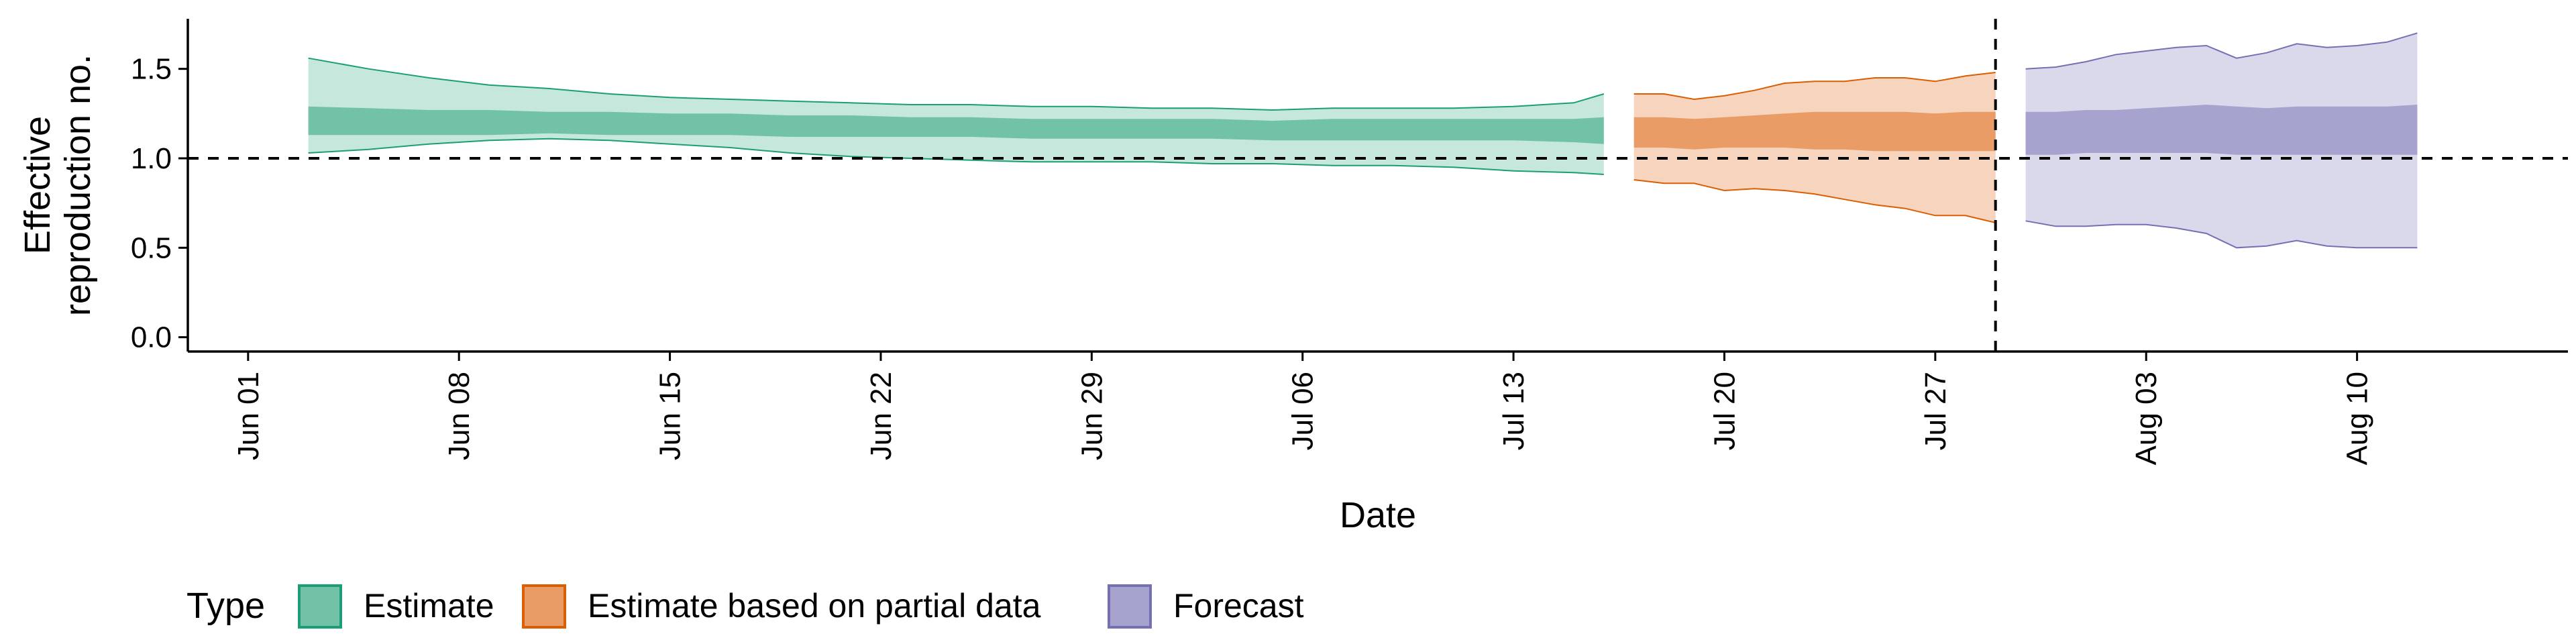 The image size is (2576, 644). What do you see at coordinates (225, 606) in the screenshot?
I see `legend-title: Type` at bounding box center [225, 606].